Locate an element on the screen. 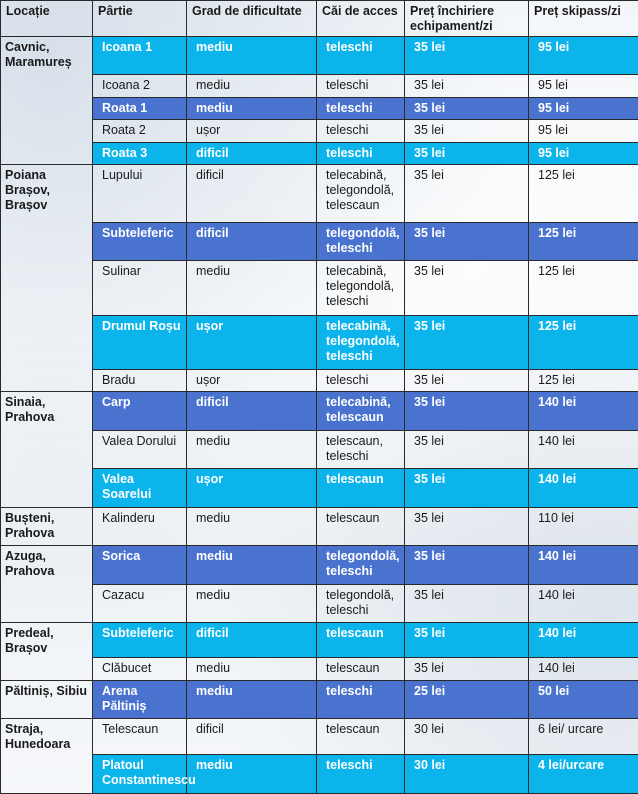 The image size is (638, 794). table-row: Clăbucet mediu telescaun 35 lei 140 lei is located at coordinates (319, 669).